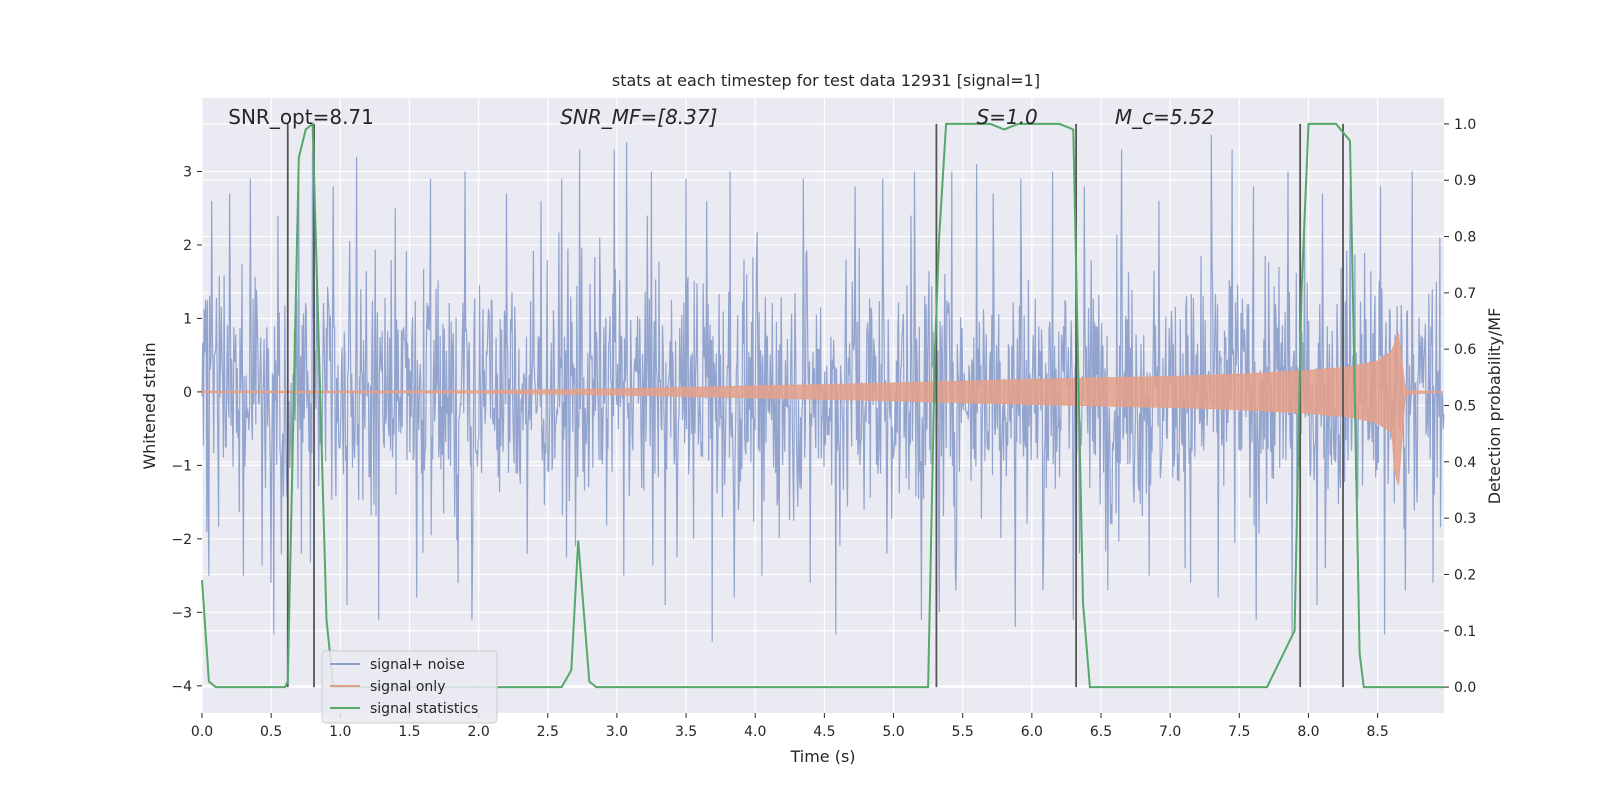  I want to click on x-tick-label: 3.0, so click(617, 732).